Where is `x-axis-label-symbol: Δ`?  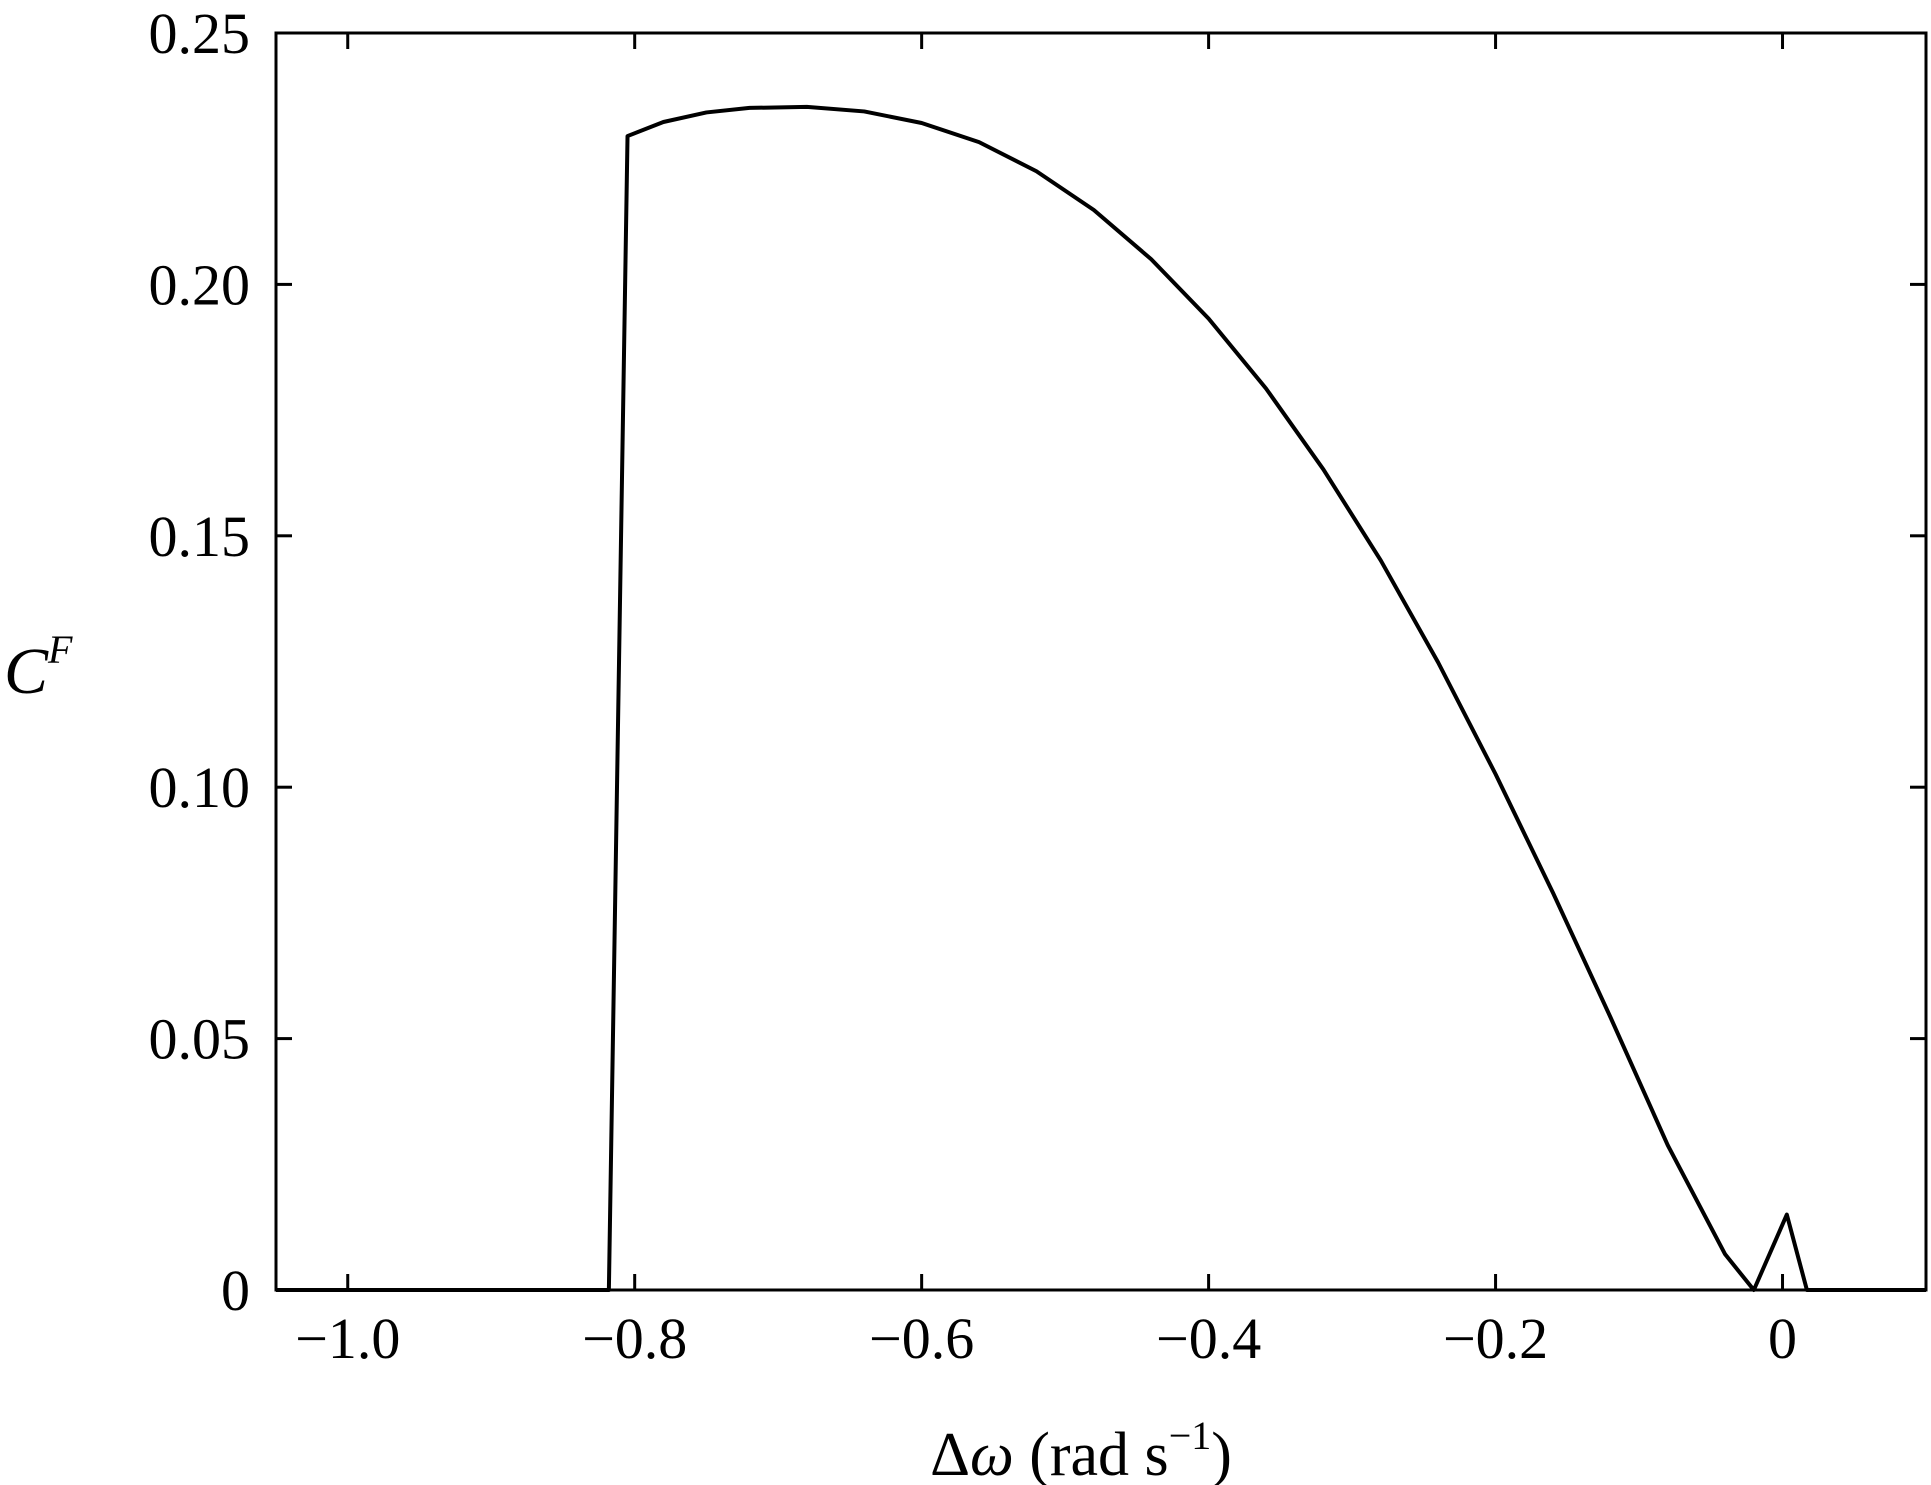
x-axis-label-symbol: Δ is located at coordinates (950, 1453).